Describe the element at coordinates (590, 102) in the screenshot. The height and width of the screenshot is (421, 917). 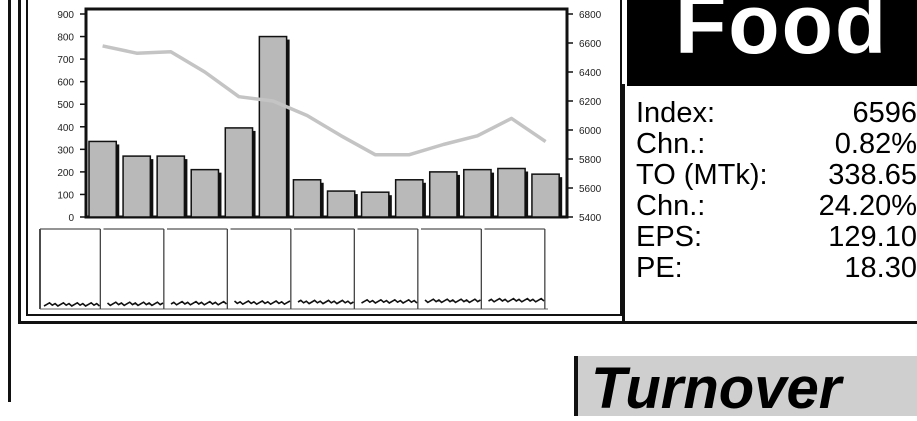
I see `right-axis-tick-label: 6200` at that location.